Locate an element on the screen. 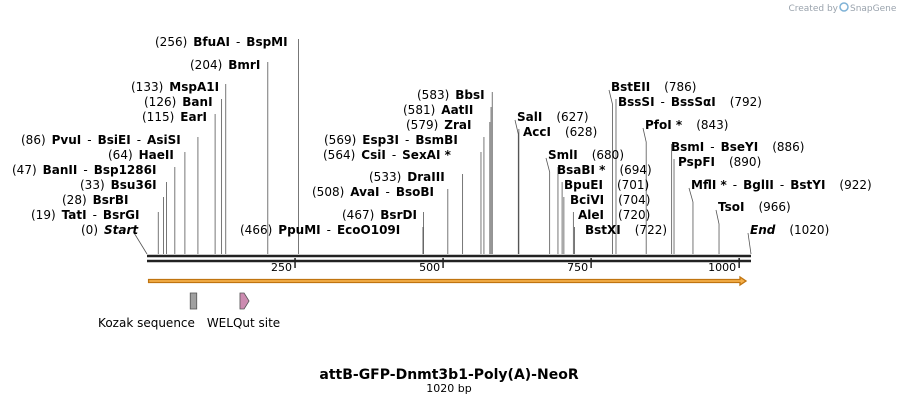 The width and height of the screenshot is (898, 404). site-position: (792) is located at coordinates (746, 102).